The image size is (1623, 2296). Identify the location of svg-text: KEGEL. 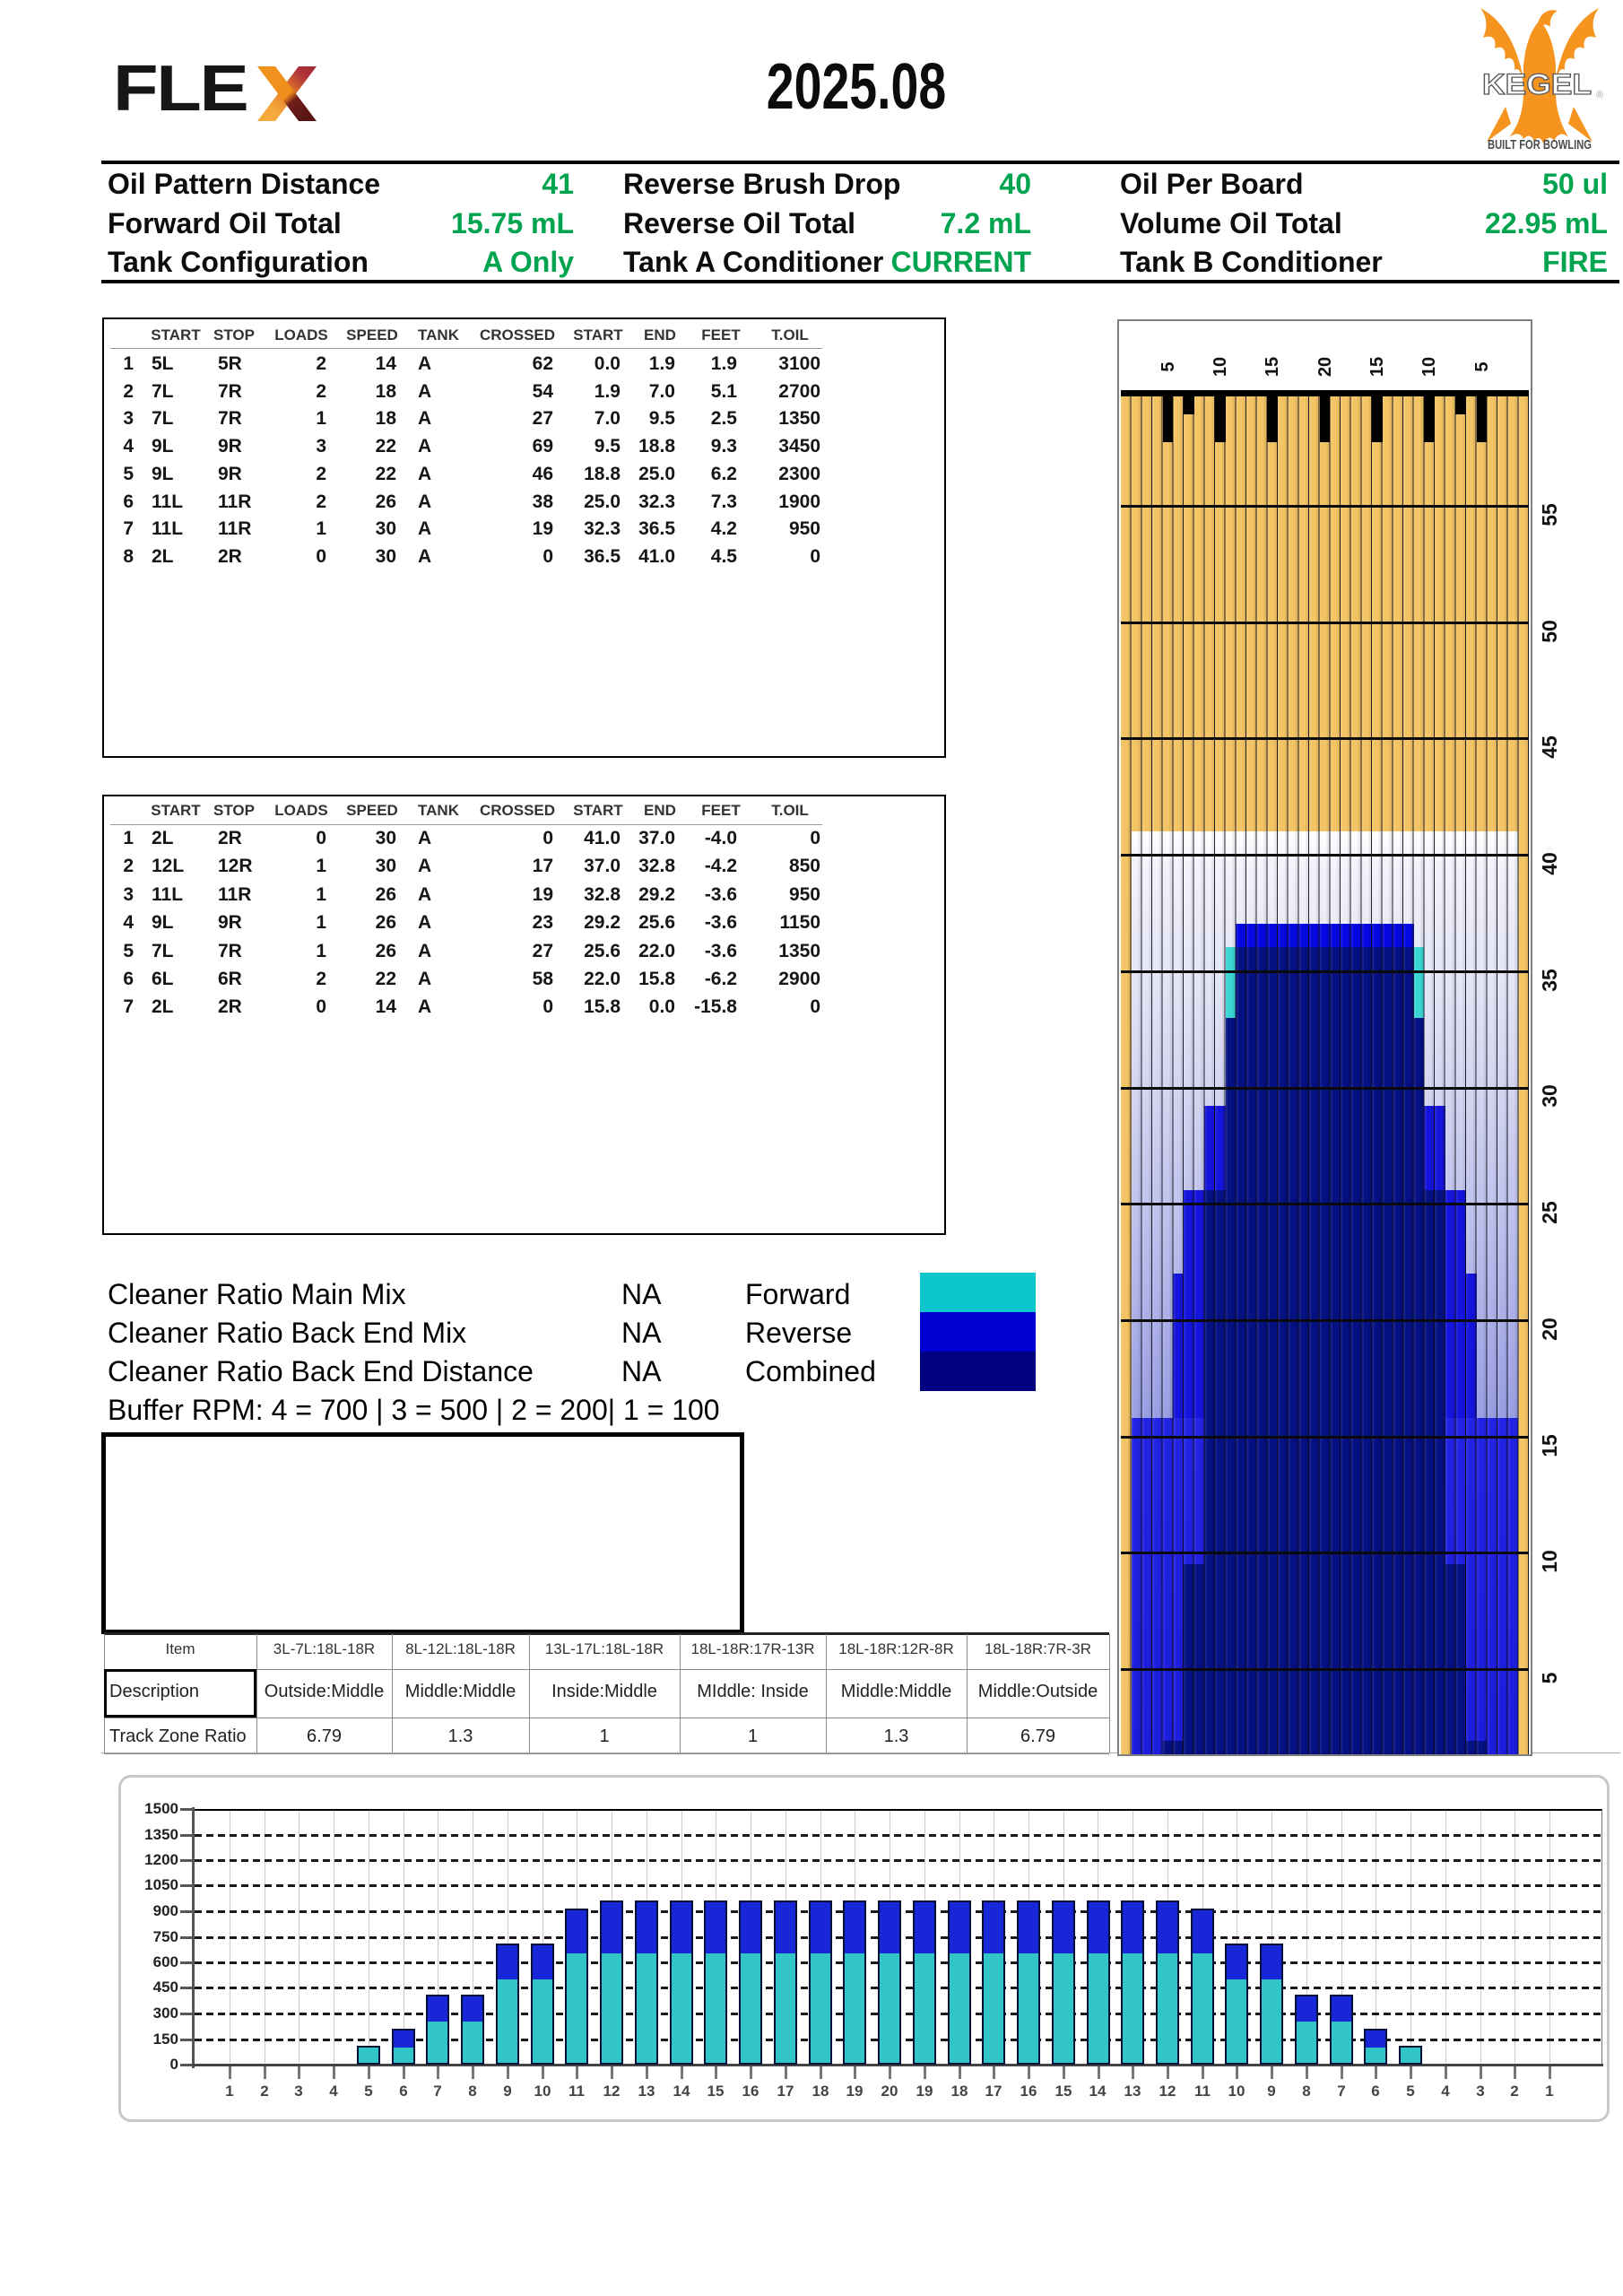
(1537, 84).